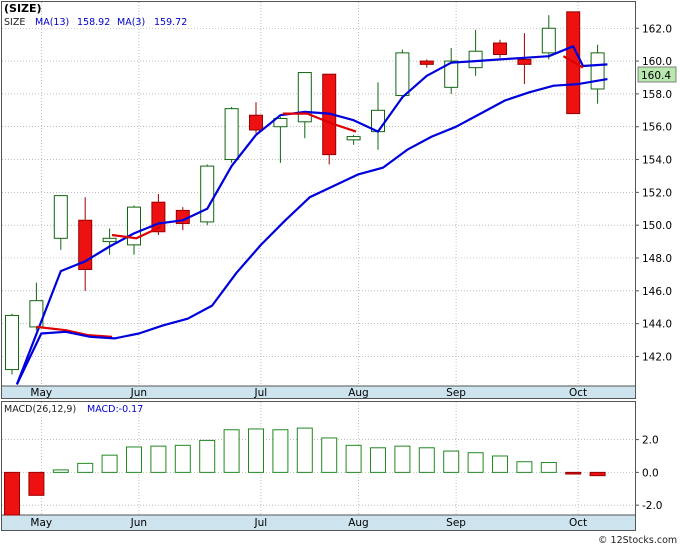 This screenshot has width=680, height=546. Describe the element at coordinates (657, 29) in the screenshot. I see `price-ytick-label: 162.0` at that location.